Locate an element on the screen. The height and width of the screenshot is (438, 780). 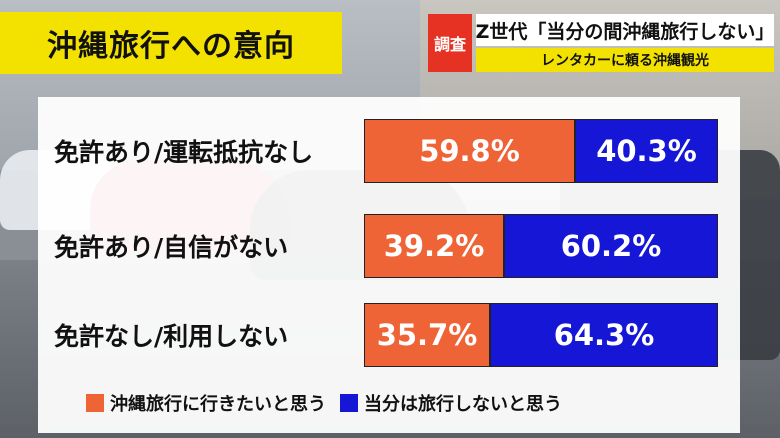
bar-value-label: 59.8% is located at coordinates (469, 151).